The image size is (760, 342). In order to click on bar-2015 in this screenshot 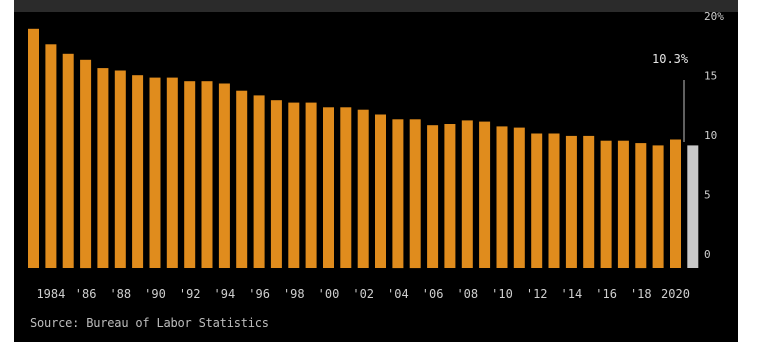, I will do `click(589, 201)`.